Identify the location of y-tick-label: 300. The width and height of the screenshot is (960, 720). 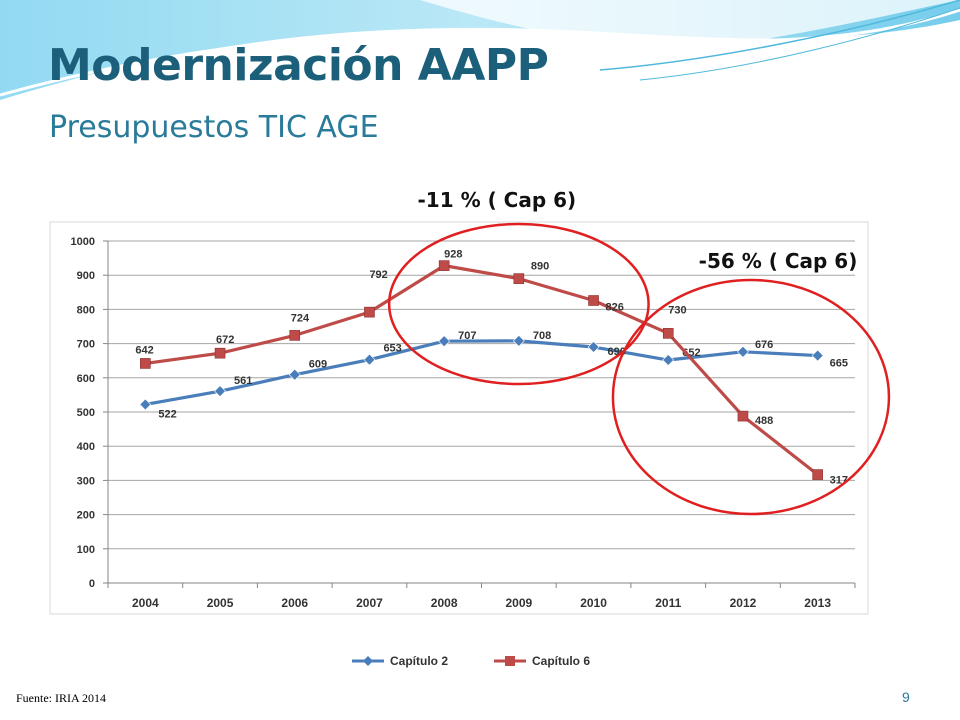
(86, 481).